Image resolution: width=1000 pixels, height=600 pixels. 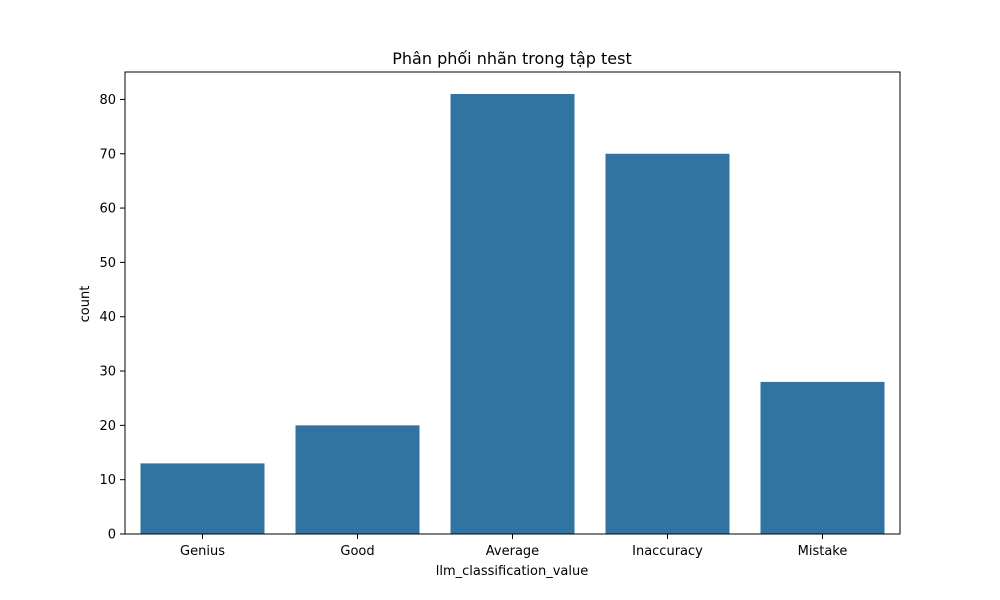 I want to click on y-tick-label: 50, so click(x=107, y=263).